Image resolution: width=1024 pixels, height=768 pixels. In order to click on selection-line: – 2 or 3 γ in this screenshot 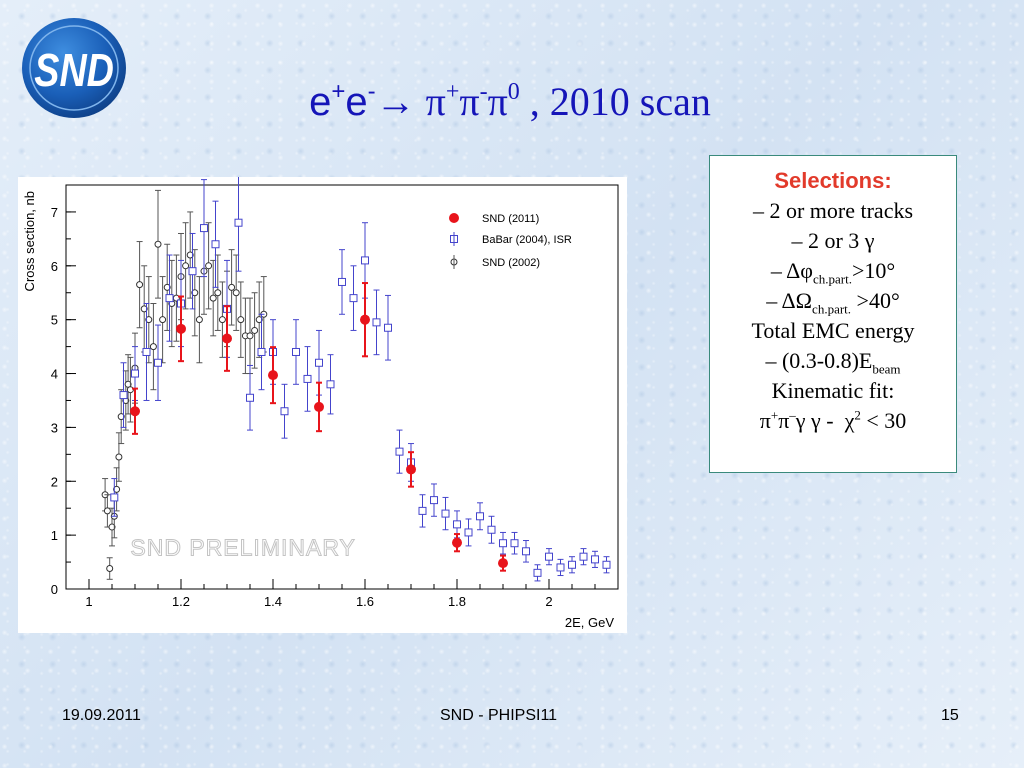, I will do `click(833, 240)`.